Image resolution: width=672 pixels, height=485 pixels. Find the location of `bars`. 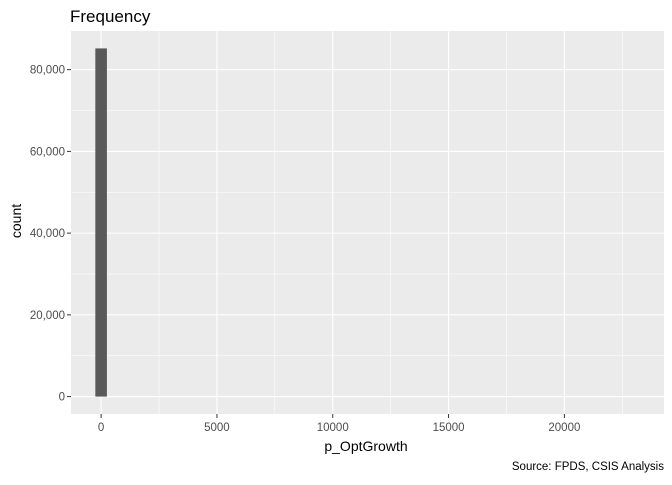

bars is located at coordinates (101, 222).